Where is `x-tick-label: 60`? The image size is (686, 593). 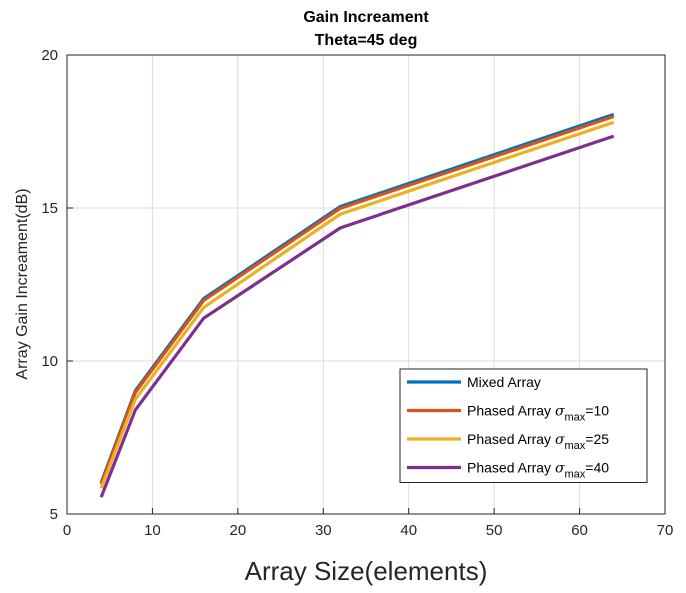
x-tick-label: 60 is located at coordinates (579, 530).